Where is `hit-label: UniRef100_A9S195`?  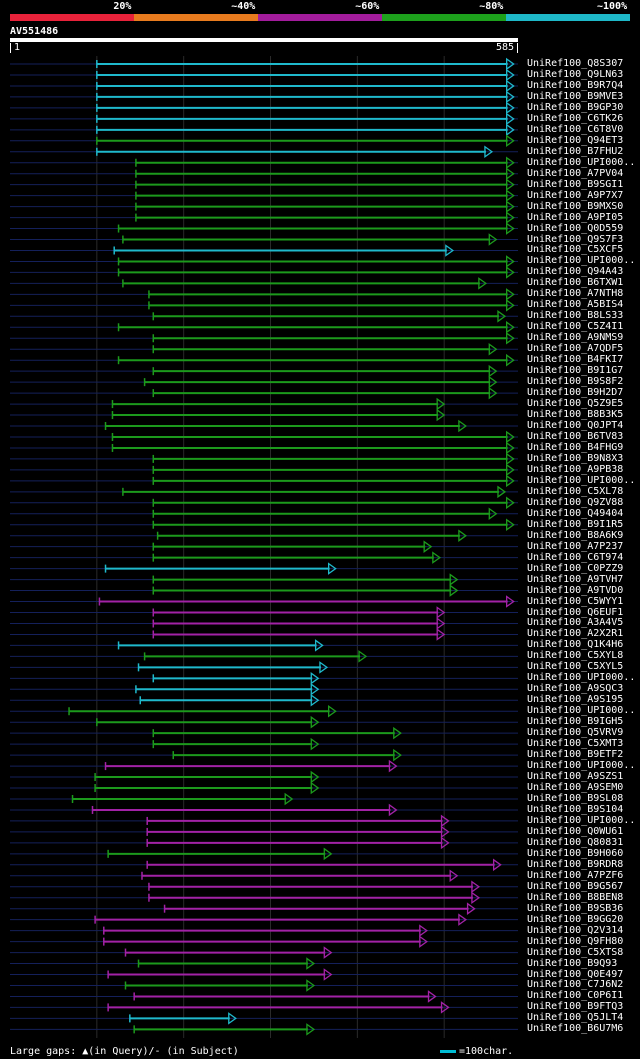 hit-label: UniRef100_A9S195 is located at coordinates (575, 700).